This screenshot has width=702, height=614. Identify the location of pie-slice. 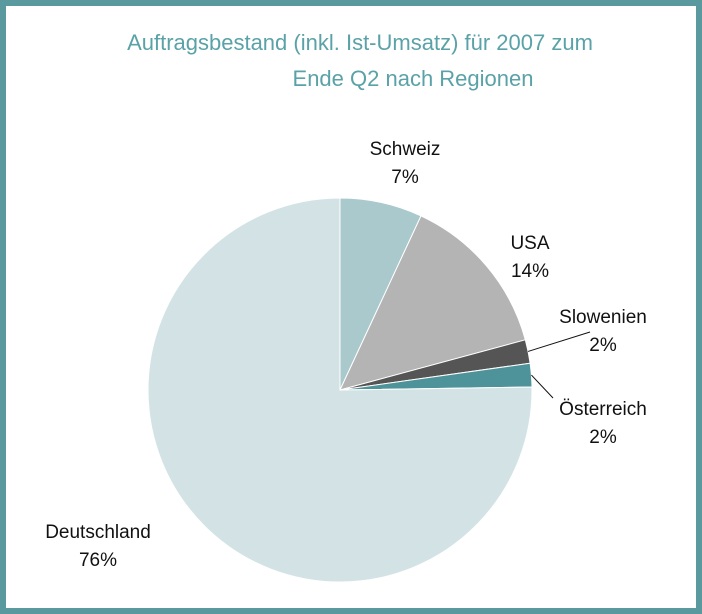
(432, 303).